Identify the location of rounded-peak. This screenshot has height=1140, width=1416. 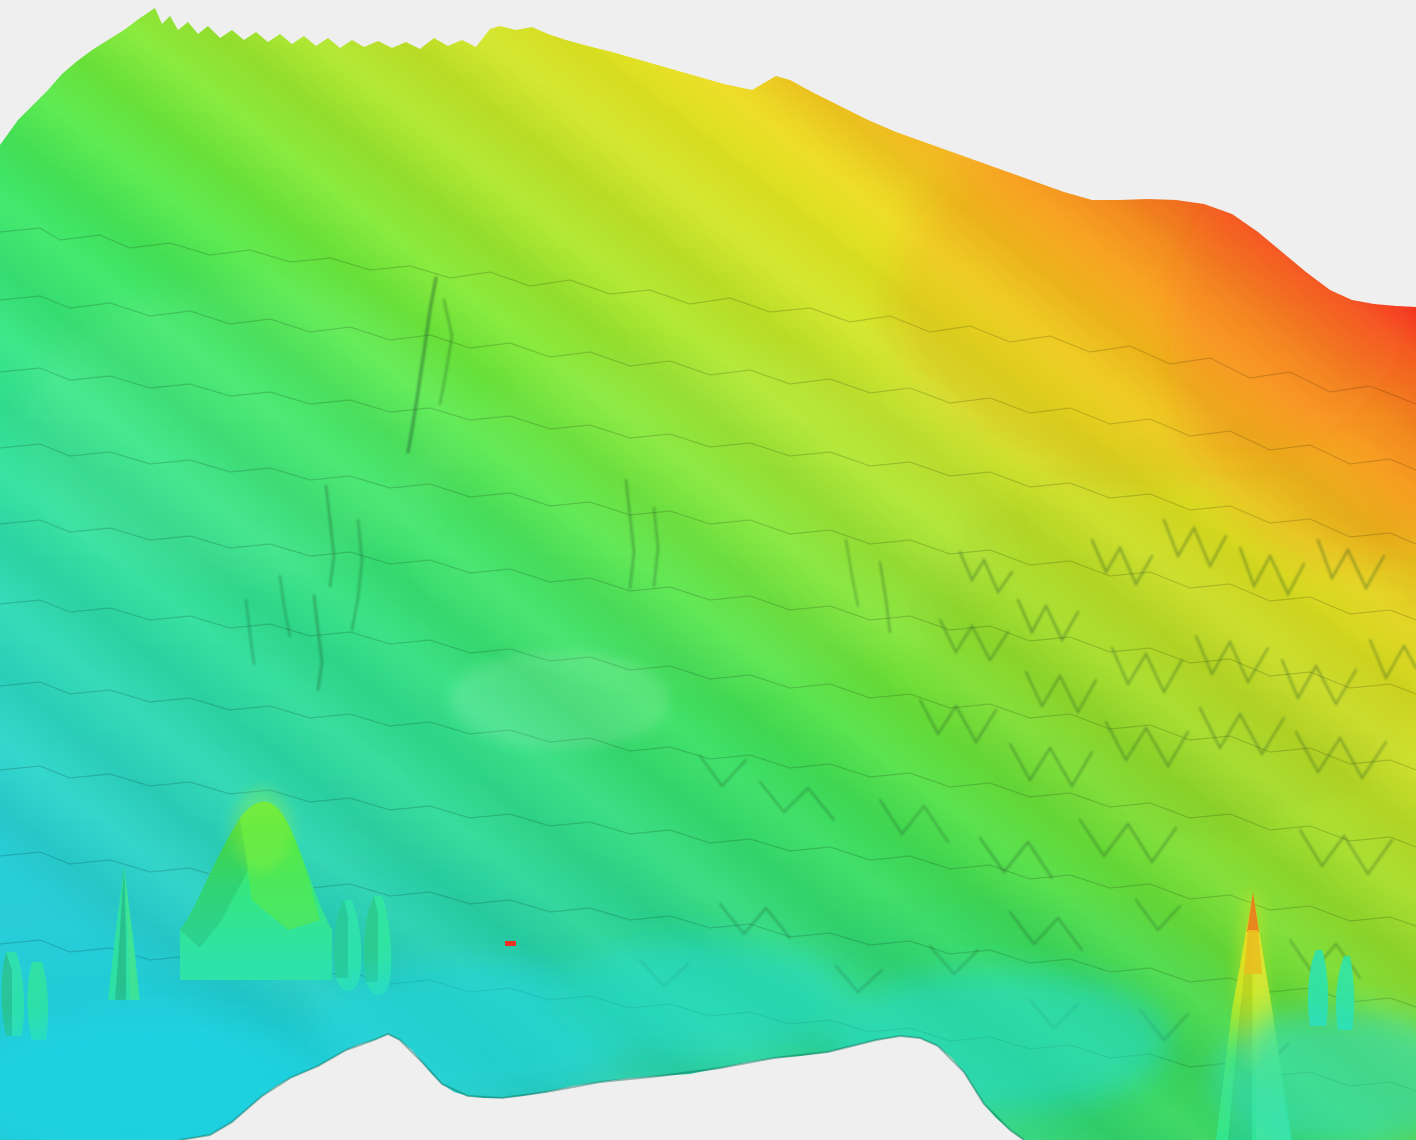
(256, 890).